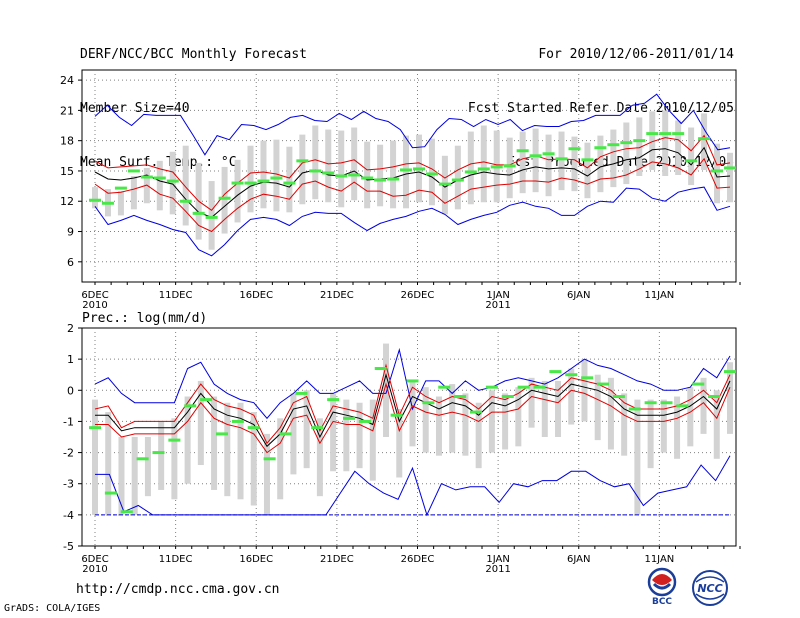  What do you see at coordinates (709, 588) in the screenshot?
I see `ncc-logo-text: NCC` at bounding box center [709, 588].